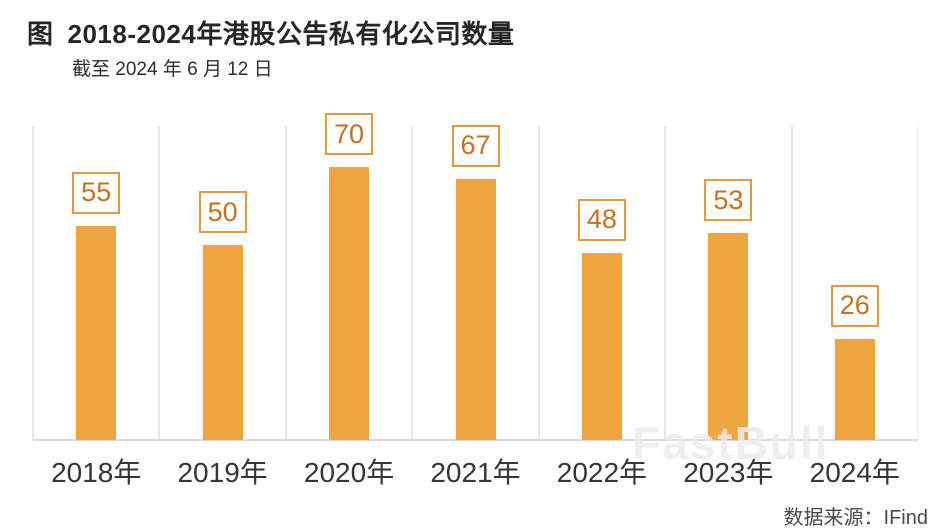  What do you see at coordinates (96, 332) in the screenshot?
I see `bar-2018` at bounding box center [96, 332].